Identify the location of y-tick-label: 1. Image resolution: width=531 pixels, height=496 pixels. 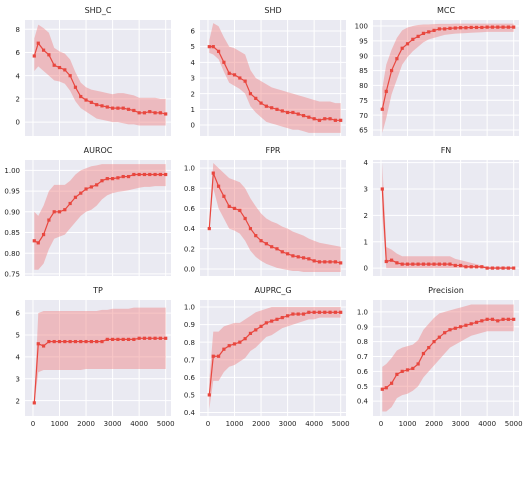
(366, 242).